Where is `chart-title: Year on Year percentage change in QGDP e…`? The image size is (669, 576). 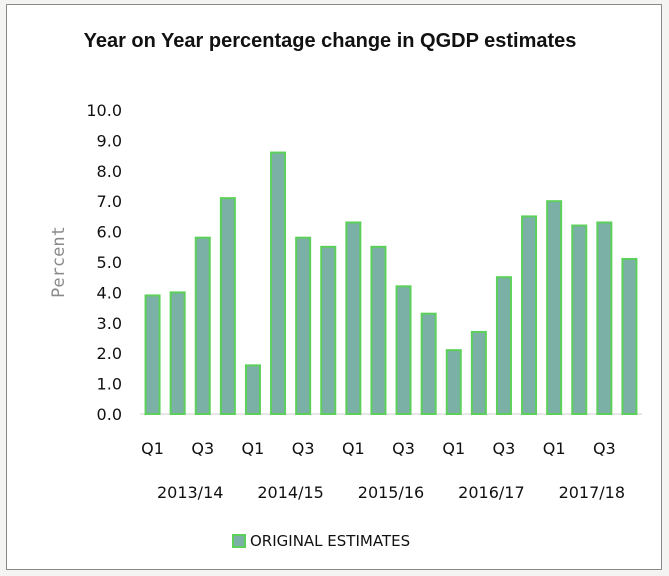
chart-title: Year on Year percentage change in QGDP e… is located at coordinates (330, 41).